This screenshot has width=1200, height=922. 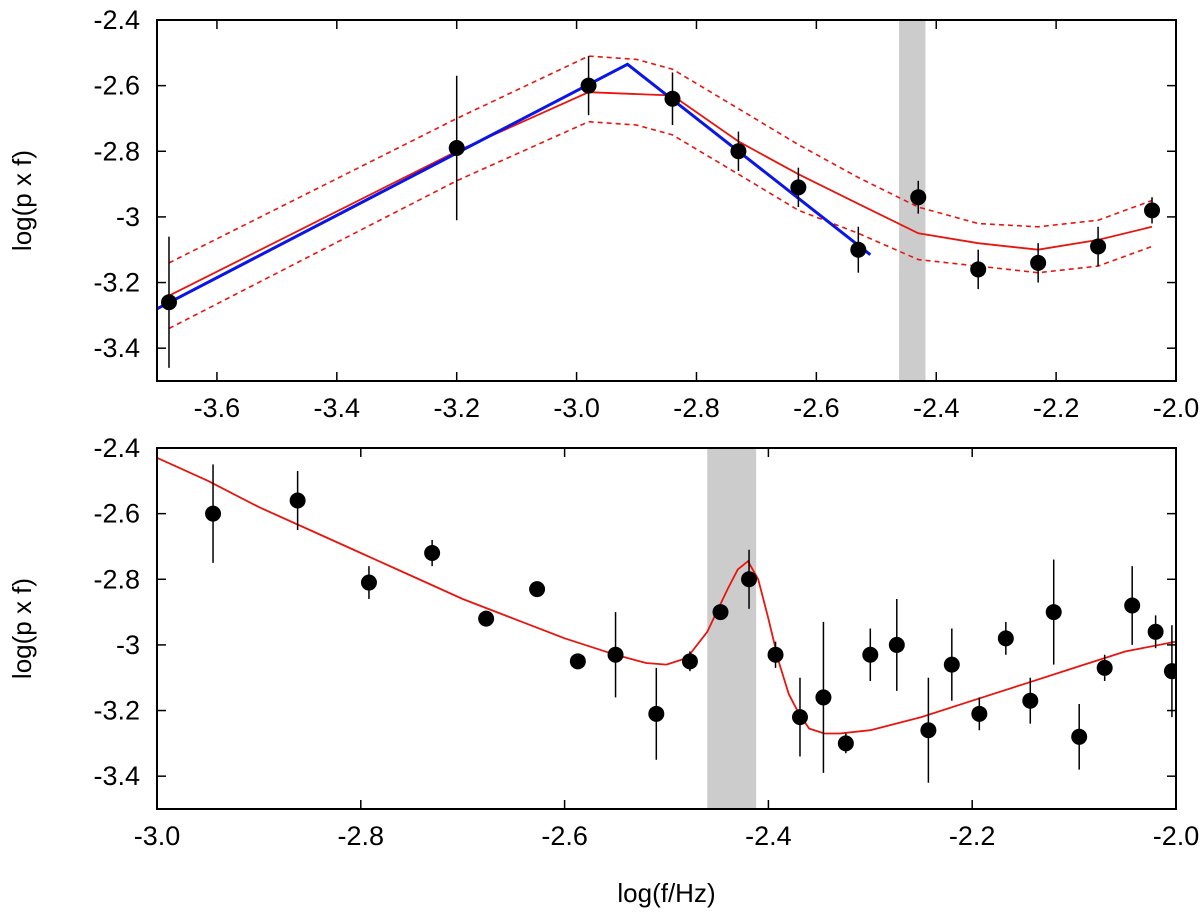 What do you see at coordinates (456, 408) in the screenshot?
I see `x-tick-label: -3.2` at bounding box center [456, 408].